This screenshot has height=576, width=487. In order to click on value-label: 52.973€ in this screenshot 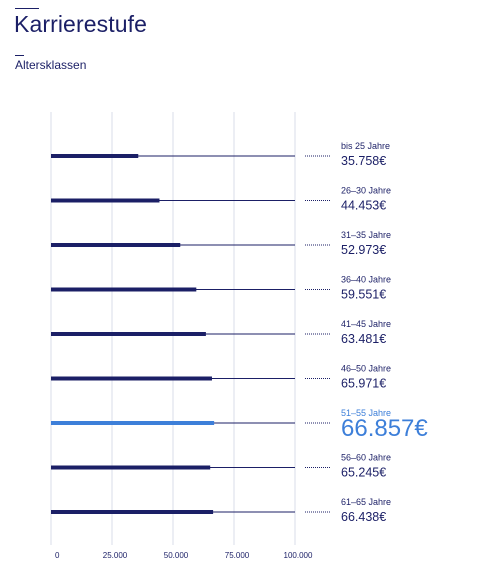, I will do `click(363, 250)`.